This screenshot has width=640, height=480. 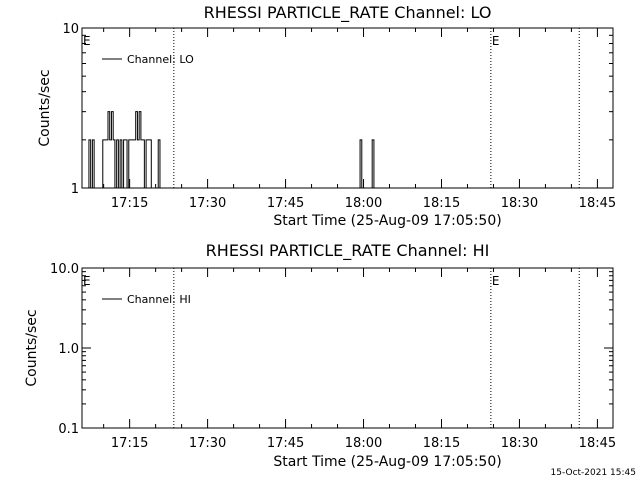 What do you see at coordinates (64, 269) in the screenshot?
I see `y-tick-label: 10.0` at bounding box center [64, 269].